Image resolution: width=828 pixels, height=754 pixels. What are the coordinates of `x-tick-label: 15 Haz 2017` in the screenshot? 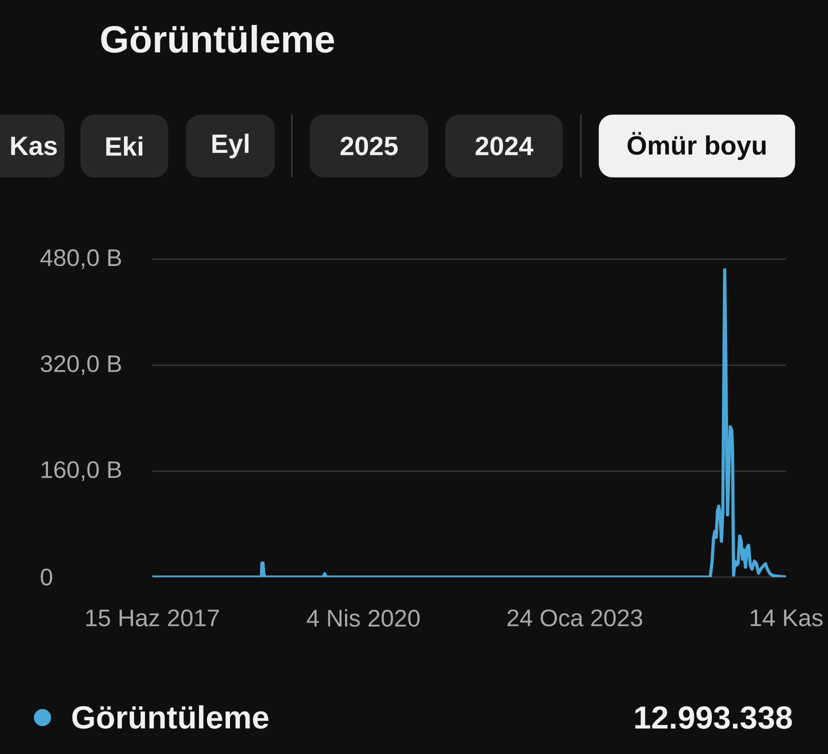 It's located at (152, 617).